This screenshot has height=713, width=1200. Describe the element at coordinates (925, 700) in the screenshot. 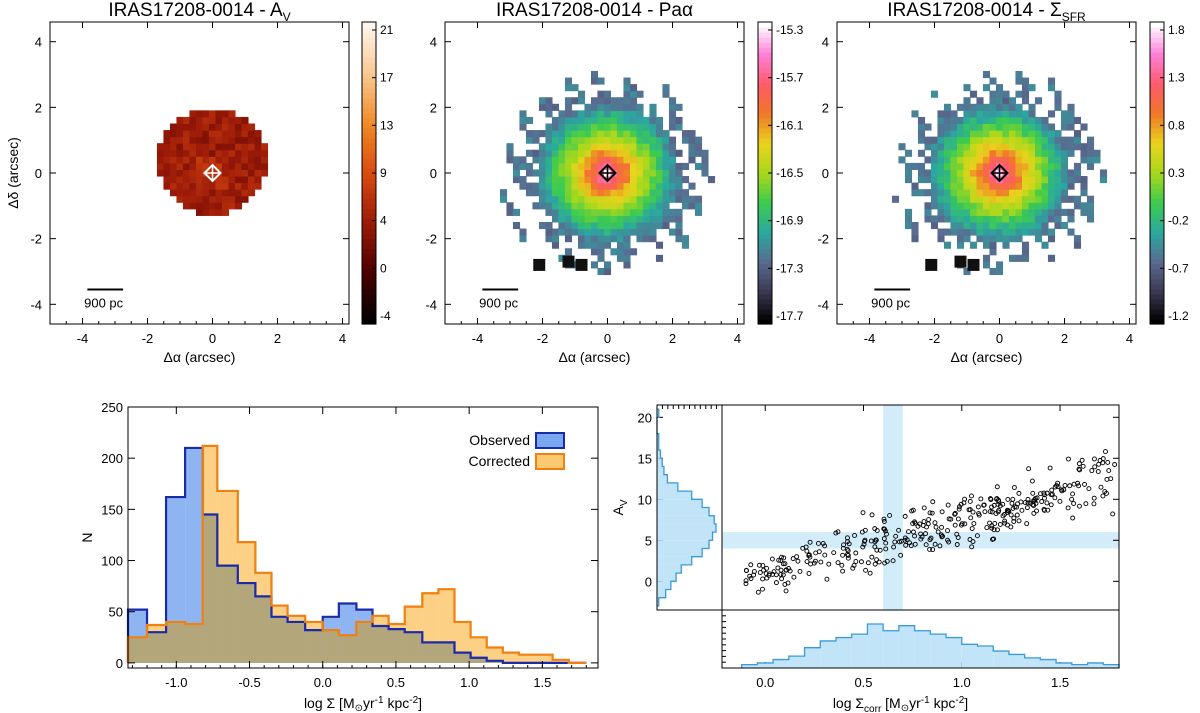

I see `xlabel-exp: -1` at that location.